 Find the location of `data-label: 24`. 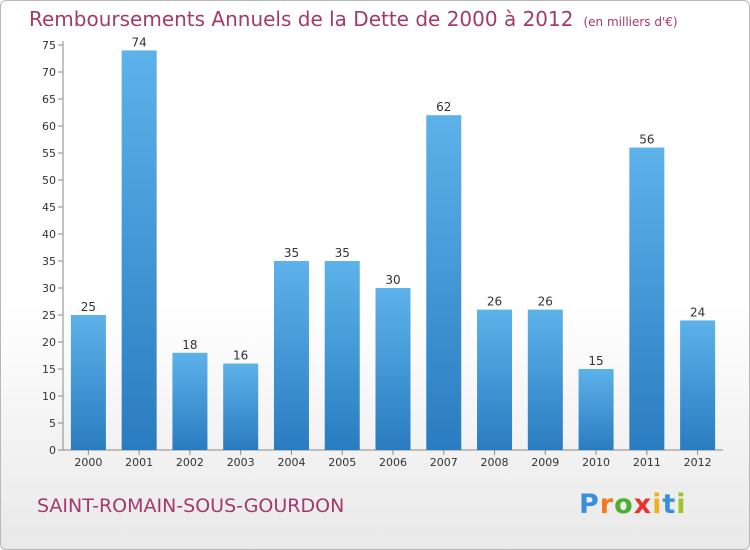

data-label: 24 is located at coordinates (697, 312).